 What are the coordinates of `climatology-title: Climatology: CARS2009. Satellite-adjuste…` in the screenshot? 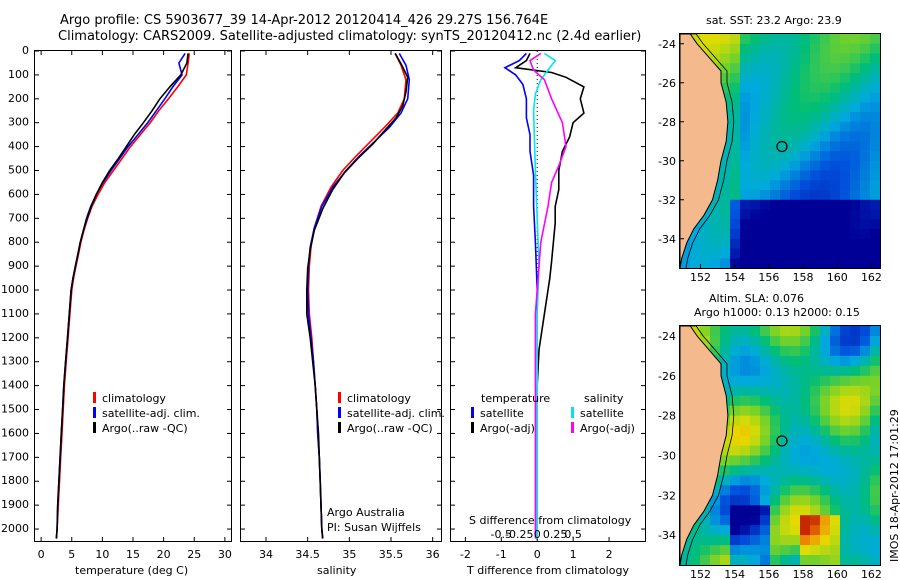 It's located at (350, 36).